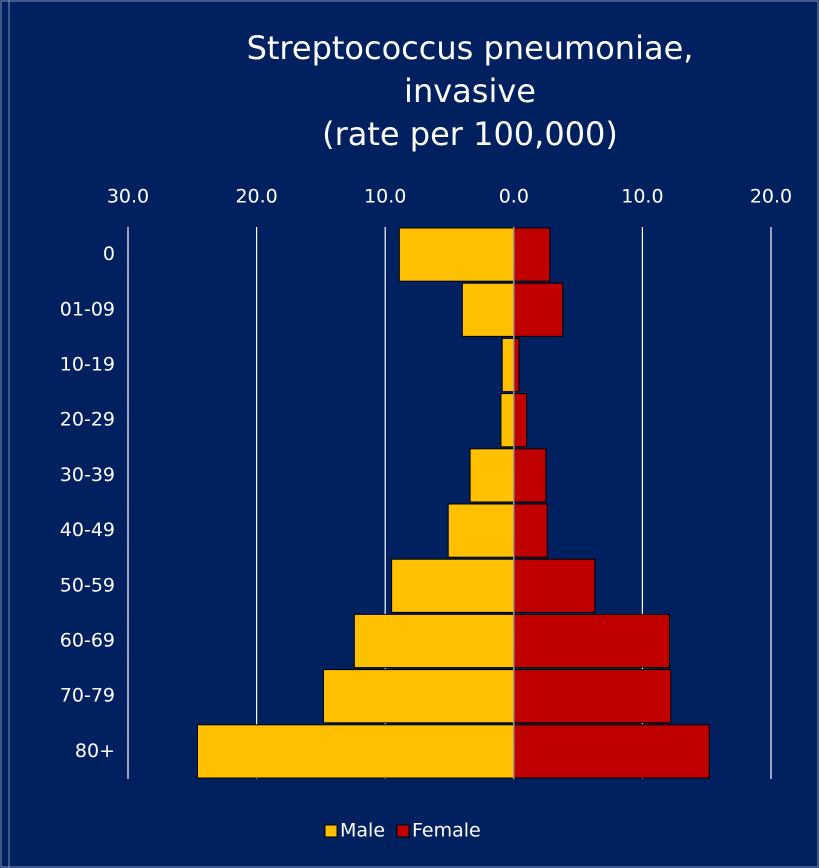 This screenshot has height=868, width=819. I want to click on x-tick-label: 0.0, so click(514, 197).